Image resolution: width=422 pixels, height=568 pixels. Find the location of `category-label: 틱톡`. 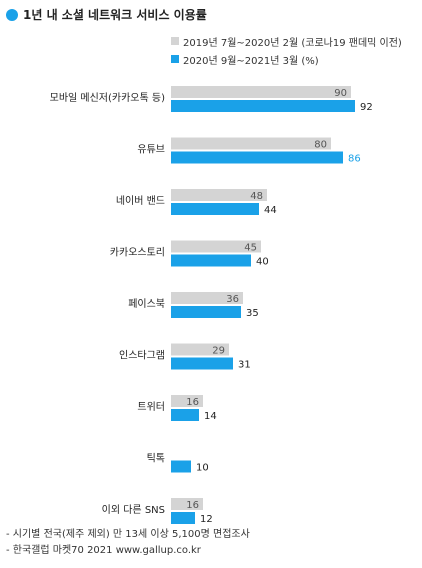

category-label: 틱톡 is located at coordinates (156, 459).